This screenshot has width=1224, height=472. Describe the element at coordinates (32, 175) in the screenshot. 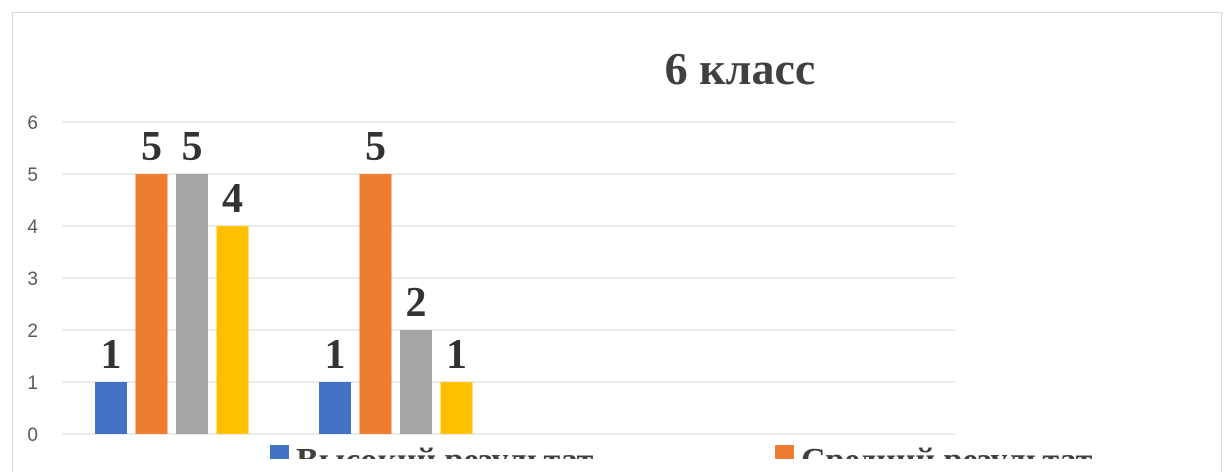

I see `y-tick-label: 5` at that location.